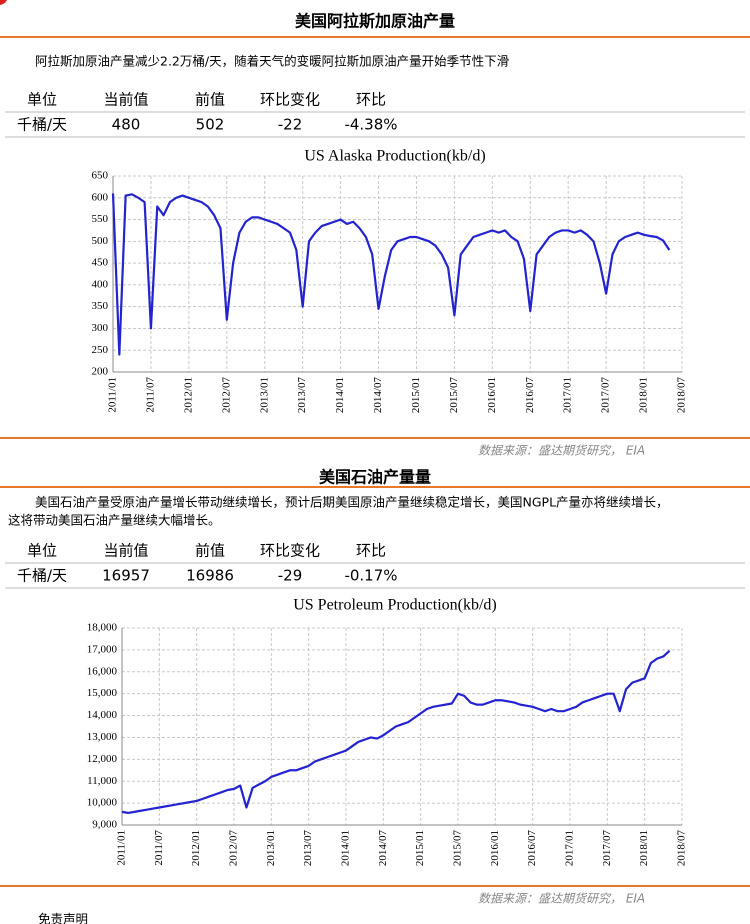  What do you see at coordinates (102, 803) in the screenshot?
I see `y-tick-label: 10,000` at bounding box center [102, 803].